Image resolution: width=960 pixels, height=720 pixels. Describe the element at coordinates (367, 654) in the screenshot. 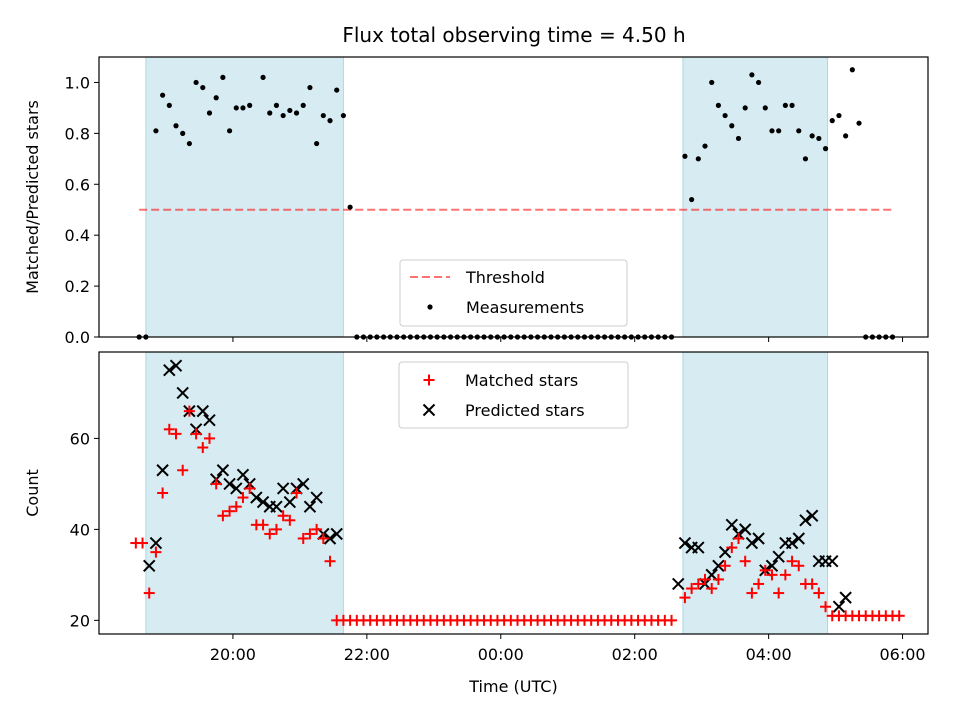

I see `x-tick-label: 22:00` at that location.